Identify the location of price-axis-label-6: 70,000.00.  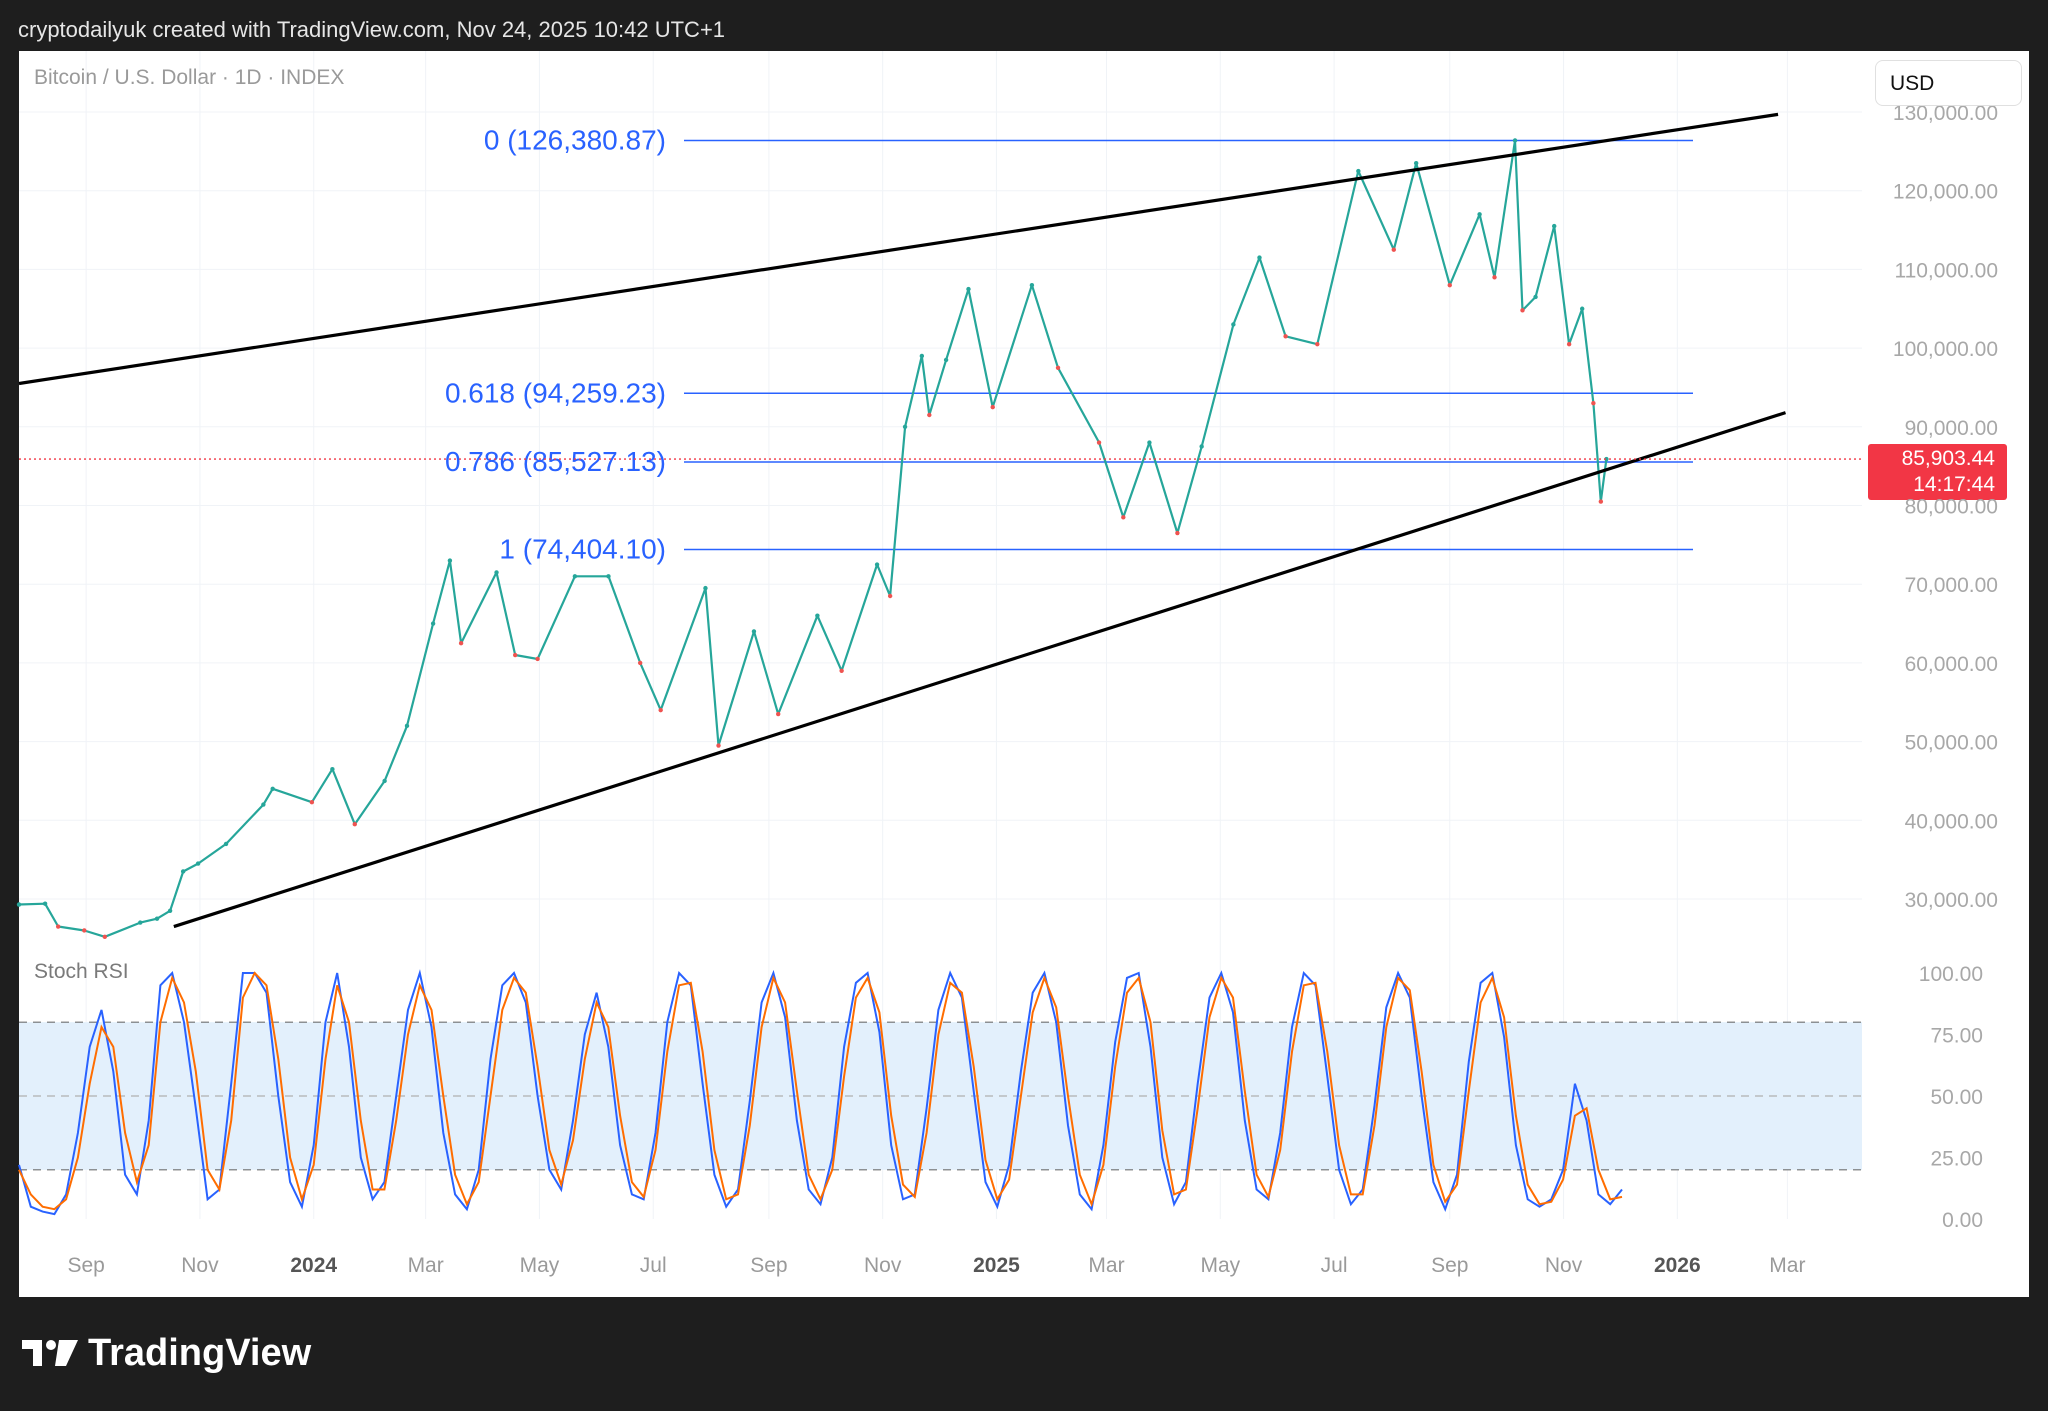
(1951, 585).